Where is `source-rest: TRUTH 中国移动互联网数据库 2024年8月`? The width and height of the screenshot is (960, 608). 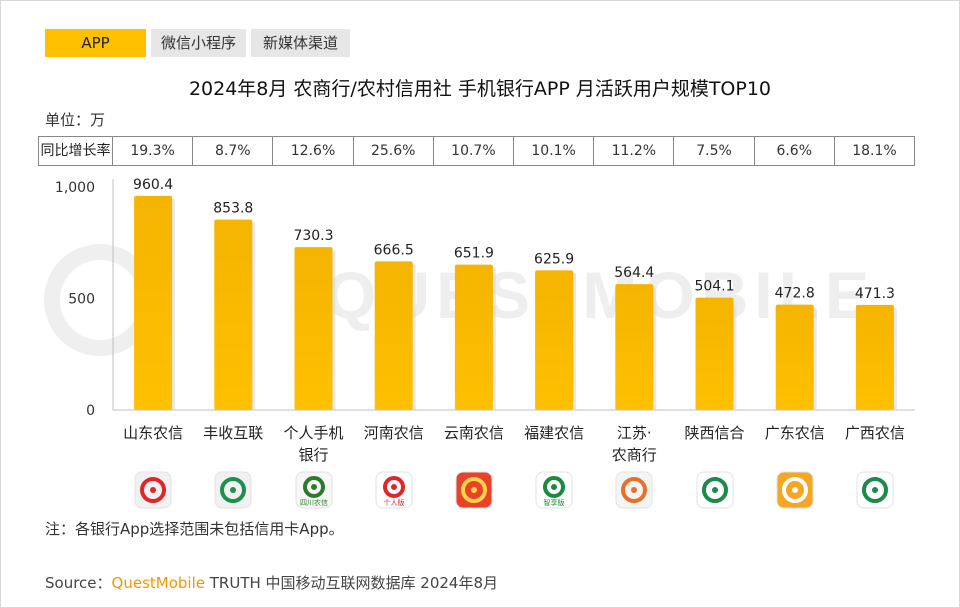
source-rest: TRUTH 中国移动互联网数据库 2024年8月 is located at coordinates (351, 583).